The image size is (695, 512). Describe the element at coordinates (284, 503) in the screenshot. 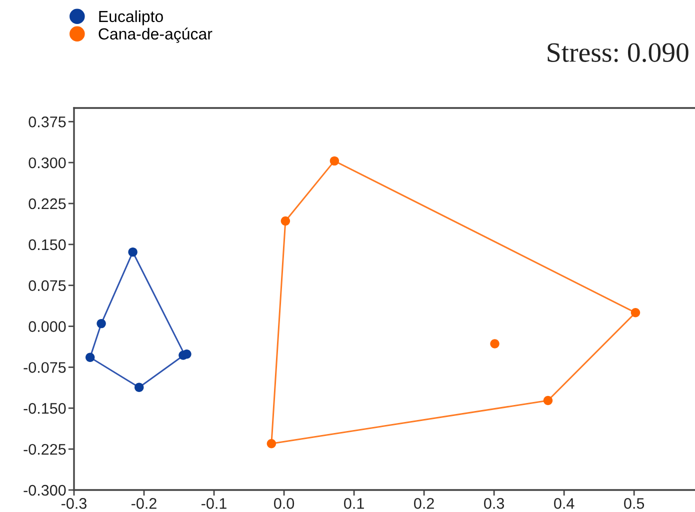

I see `x-tick-label: 0.0` at that location.